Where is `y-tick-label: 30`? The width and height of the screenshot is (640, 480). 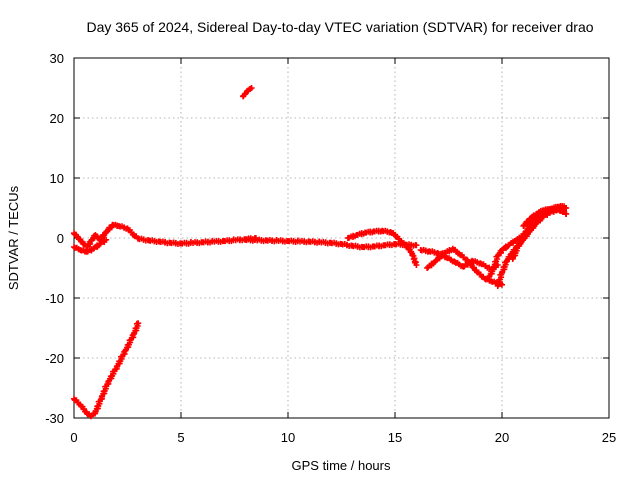 y-tick-label: 30 is located at coordinates (57, 58).